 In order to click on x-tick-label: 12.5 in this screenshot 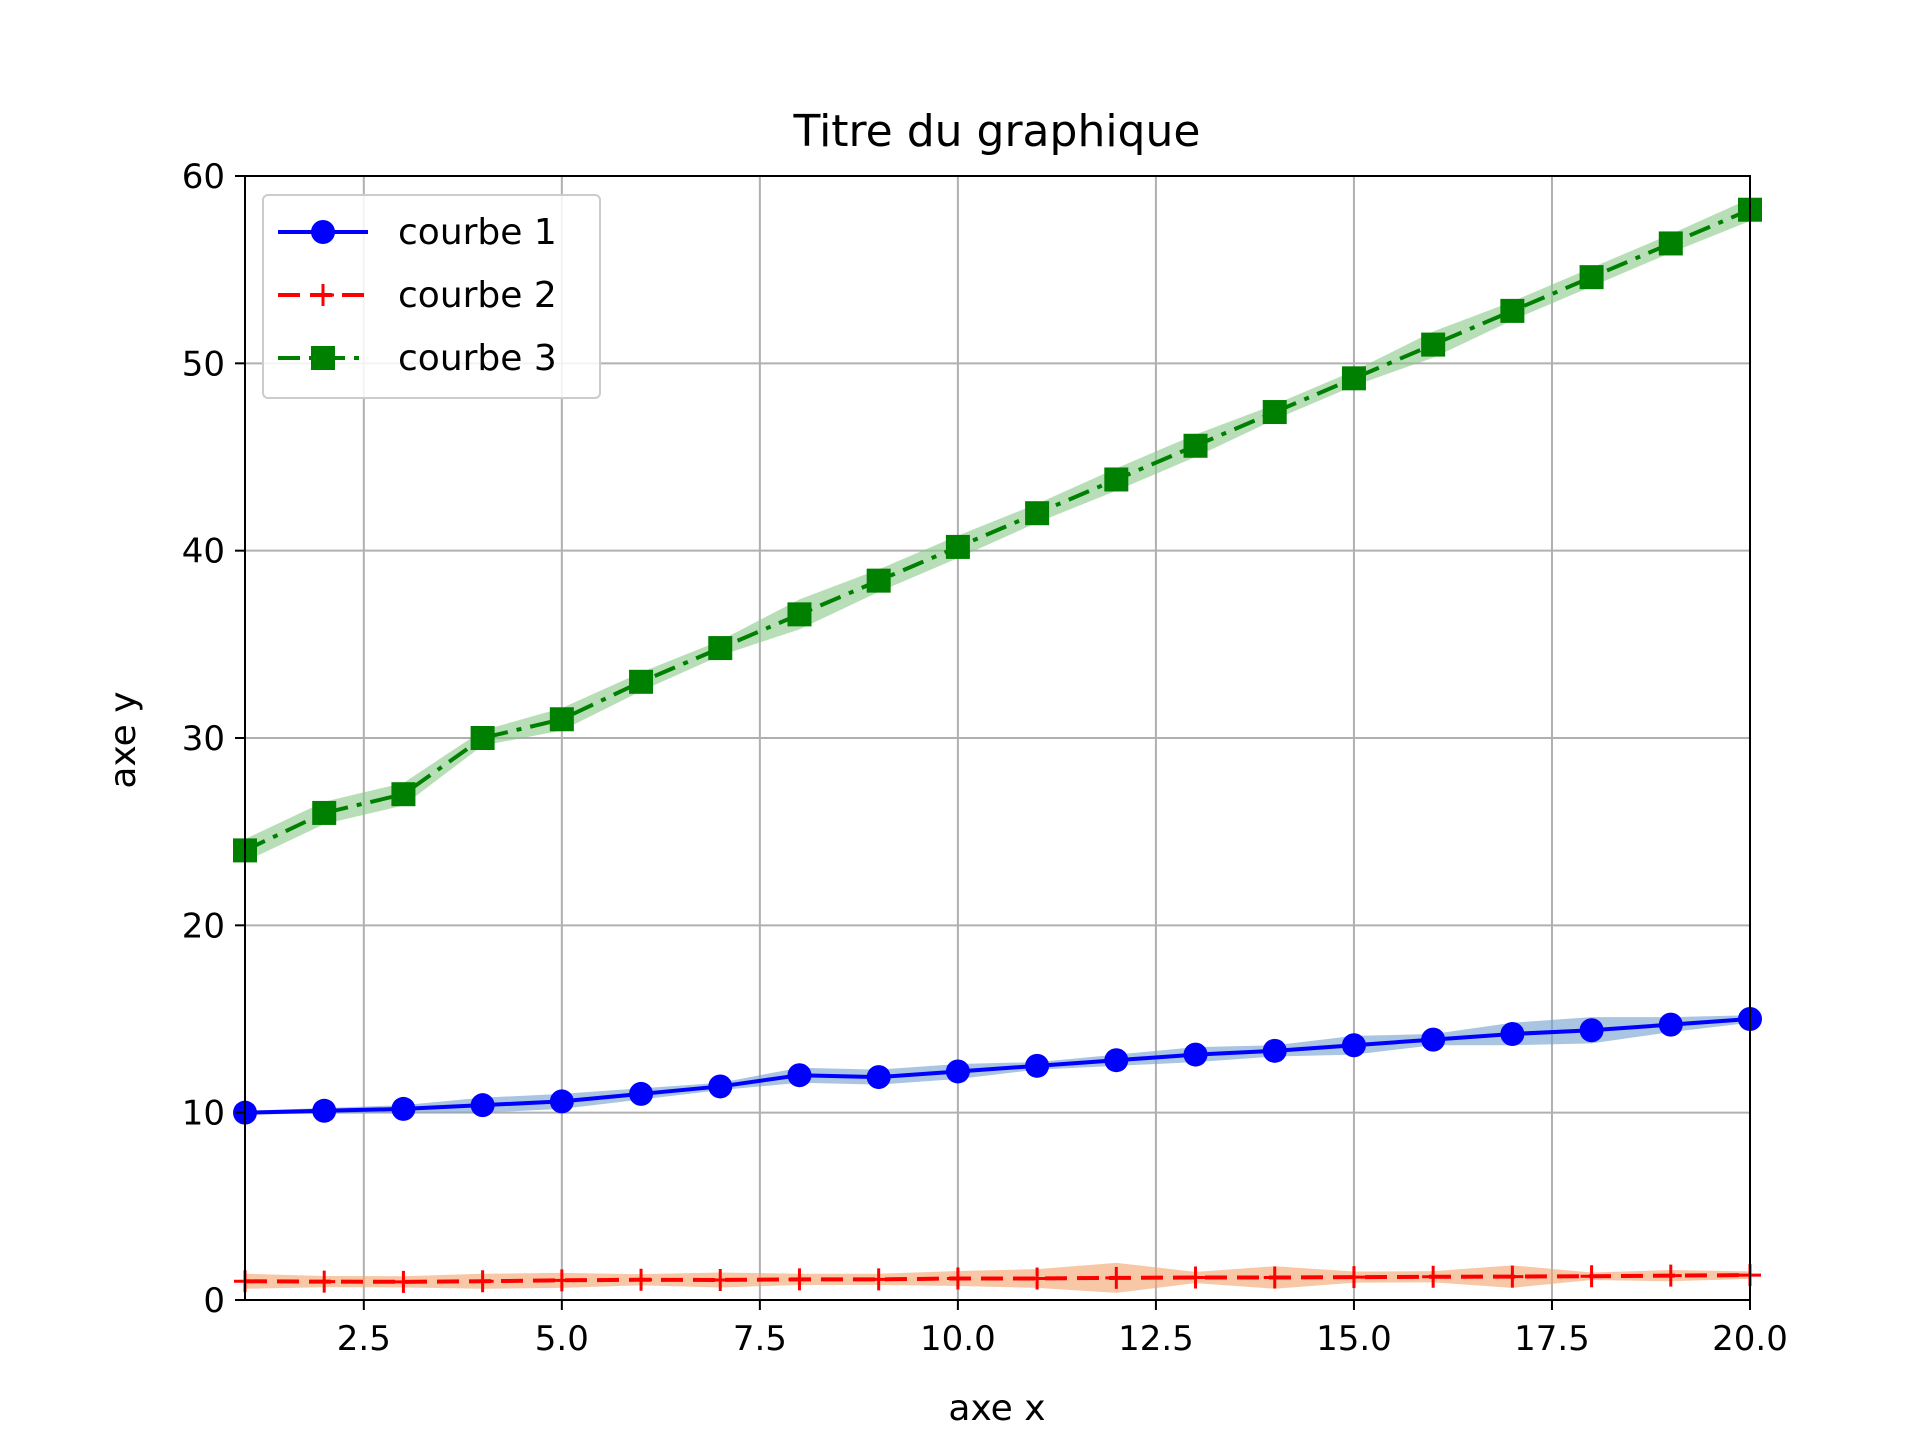, I will do `click(1156, 1339)`.